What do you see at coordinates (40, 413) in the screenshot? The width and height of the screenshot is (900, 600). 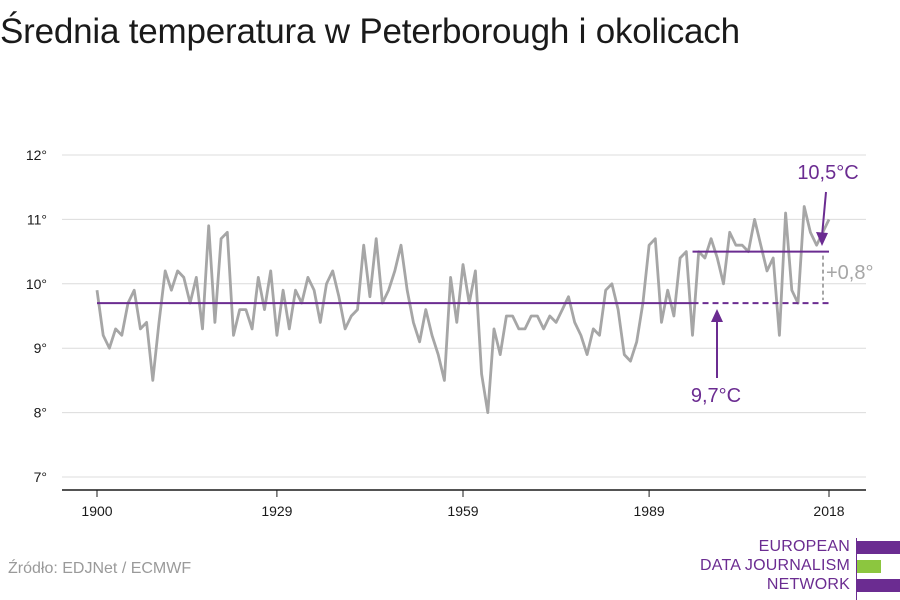 I see `y-tick-label: 8°` at bounding box center [40, 413].